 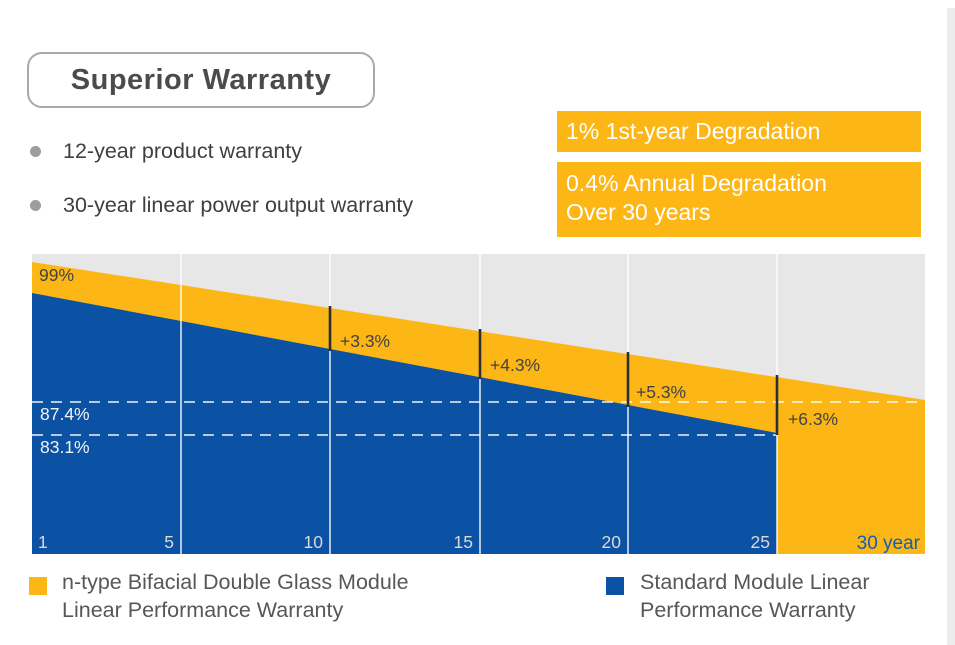 What do you see at coordinates (169, 542) in the screenshot?
I see `x-tick-5: 5` at bounding box center [169, 542].